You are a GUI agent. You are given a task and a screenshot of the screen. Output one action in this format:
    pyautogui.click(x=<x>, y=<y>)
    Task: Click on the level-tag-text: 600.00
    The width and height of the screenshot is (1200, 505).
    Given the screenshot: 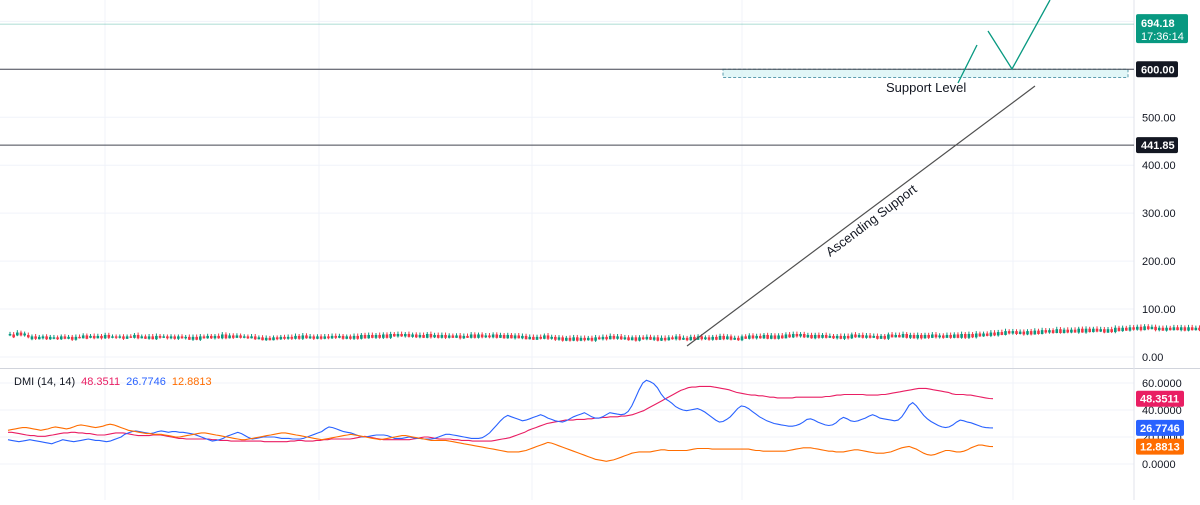 What is the action you would take?
    pyautogui.click(x=1158, y=70)
    